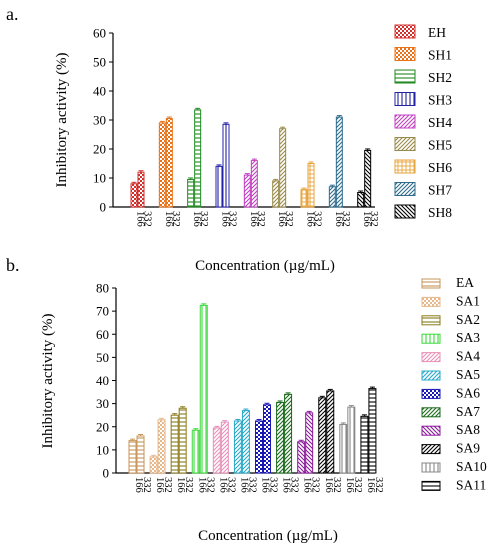 Image resolution: width=503 pixels, height=550 pixels. I want to click on series-sh2-bars, so click(194, 157).